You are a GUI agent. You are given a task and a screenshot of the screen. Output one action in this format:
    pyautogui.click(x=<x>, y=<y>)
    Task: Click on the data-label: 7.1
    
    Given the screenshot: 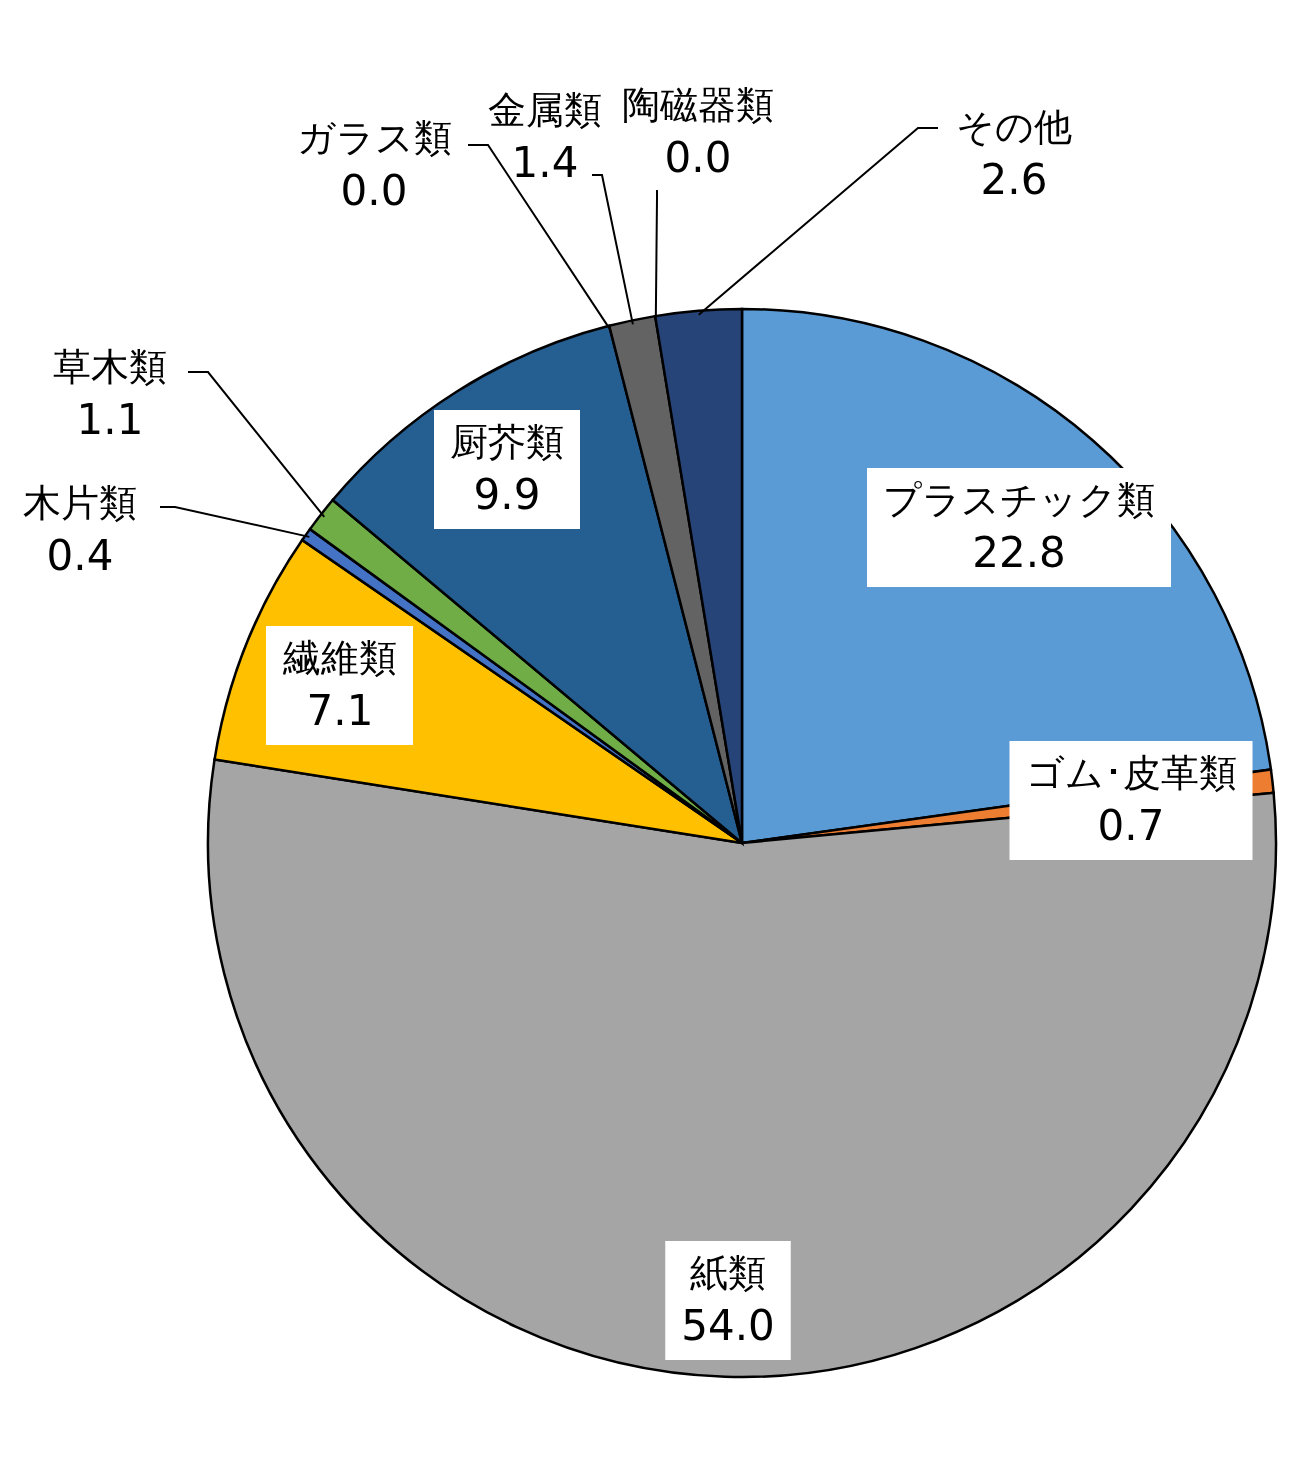 What is the action you would take?
    pyautogui.click(x=340, y=710)
    